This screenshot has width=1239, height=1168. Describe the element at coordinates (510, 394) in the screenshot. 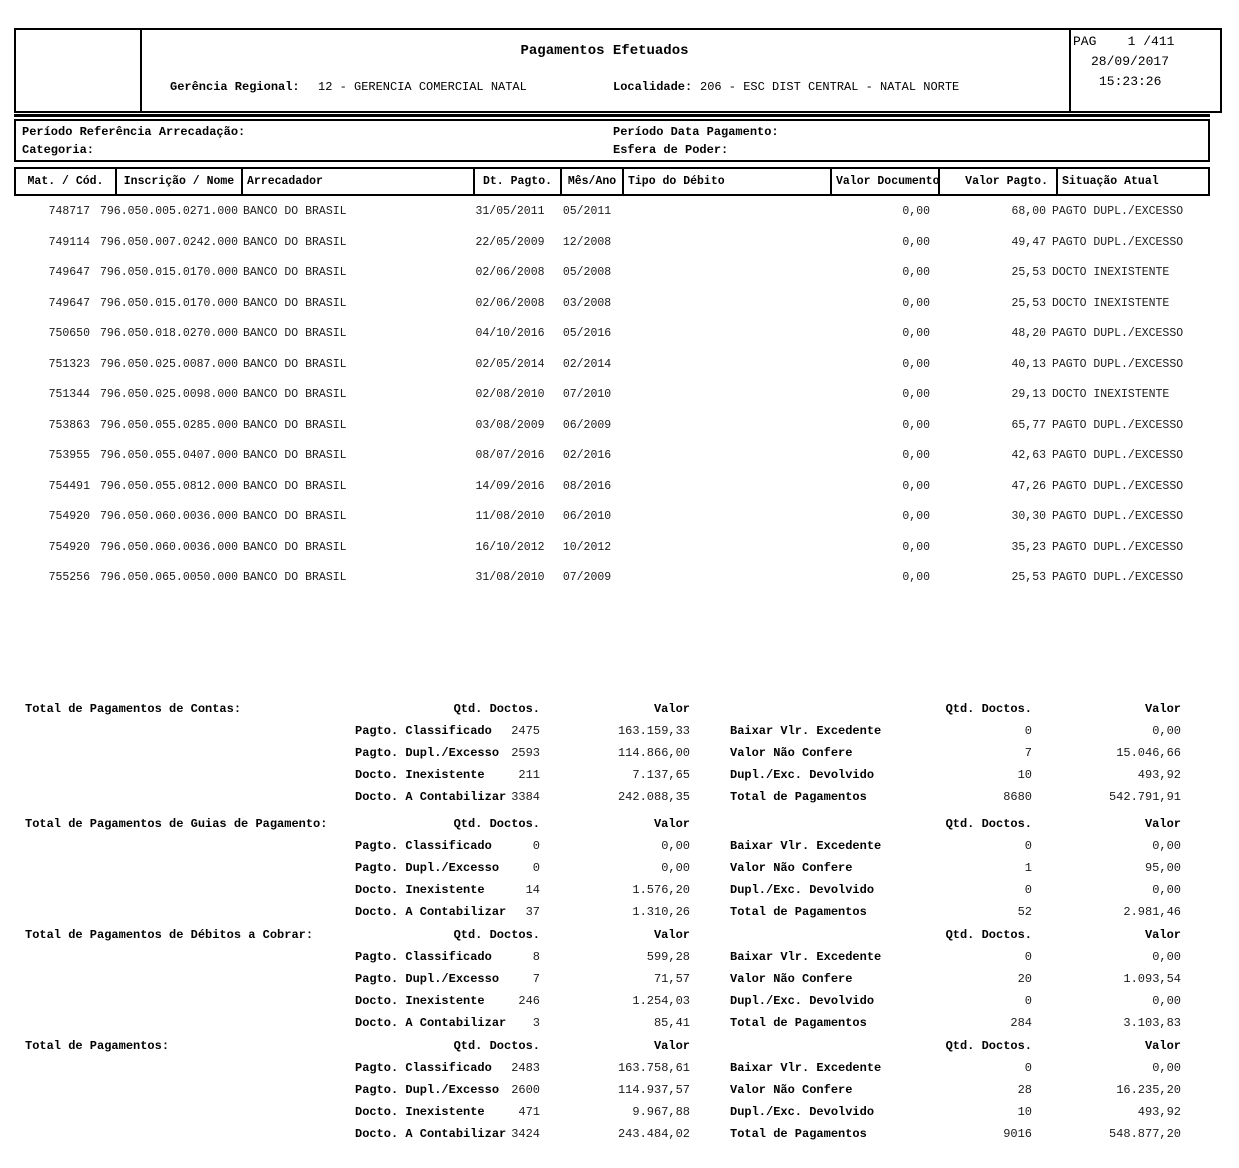

I see `cell-dt-pagto: 02/08/2010` at that location.